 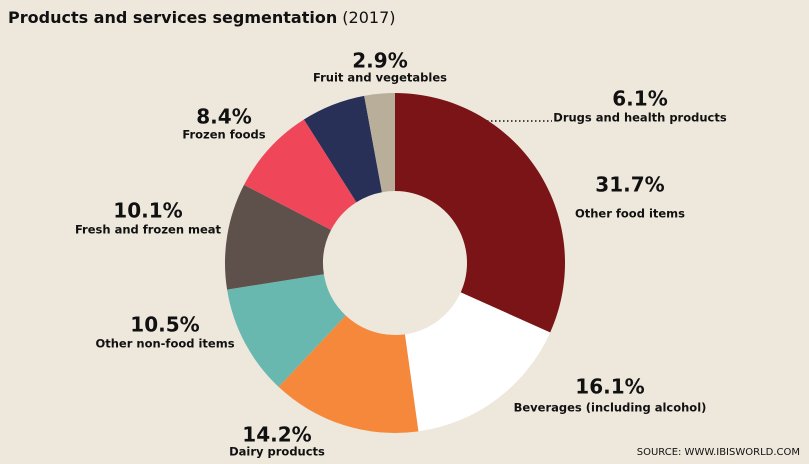 I want to click on category-label: Drugs and health products, so click(x=640, y=118).